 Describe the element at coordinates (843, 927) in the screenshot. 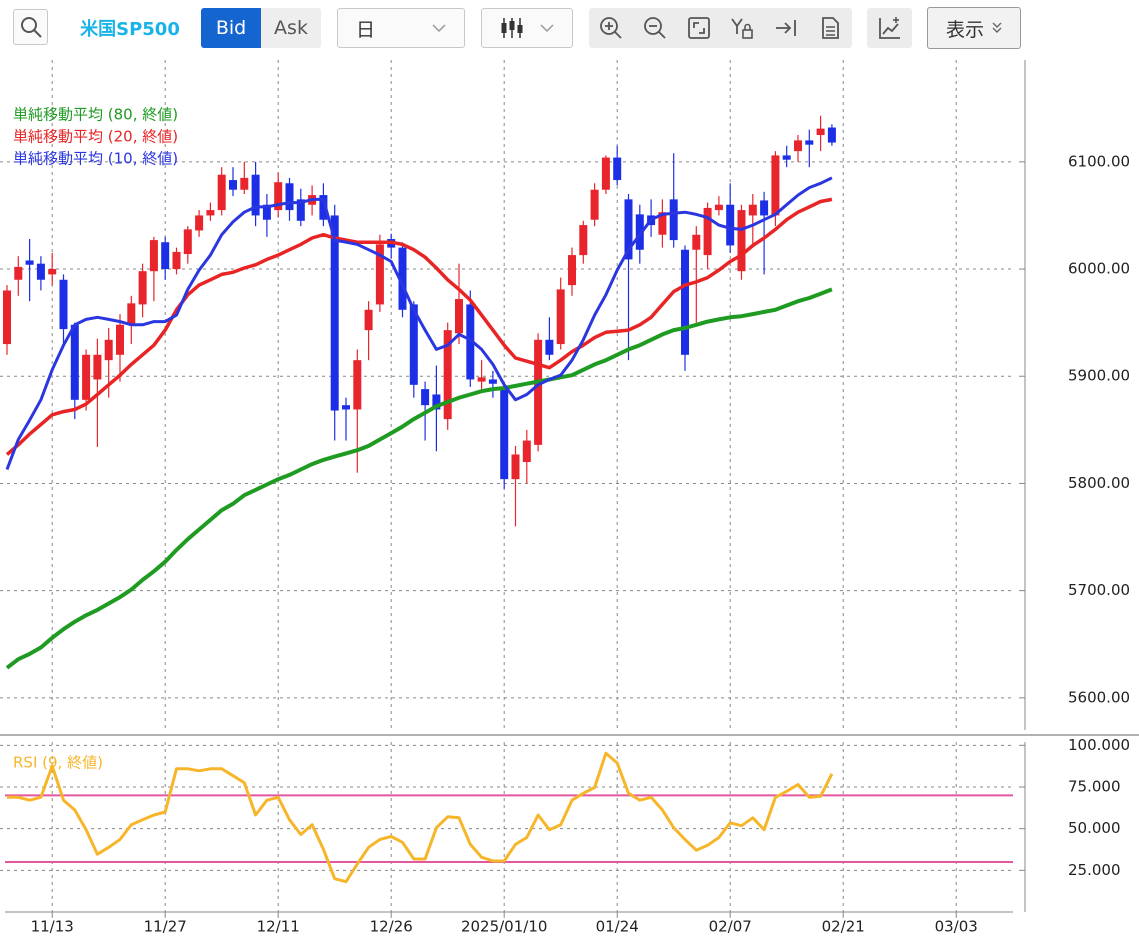

I see `x-tick-label: 02/21` at that location.